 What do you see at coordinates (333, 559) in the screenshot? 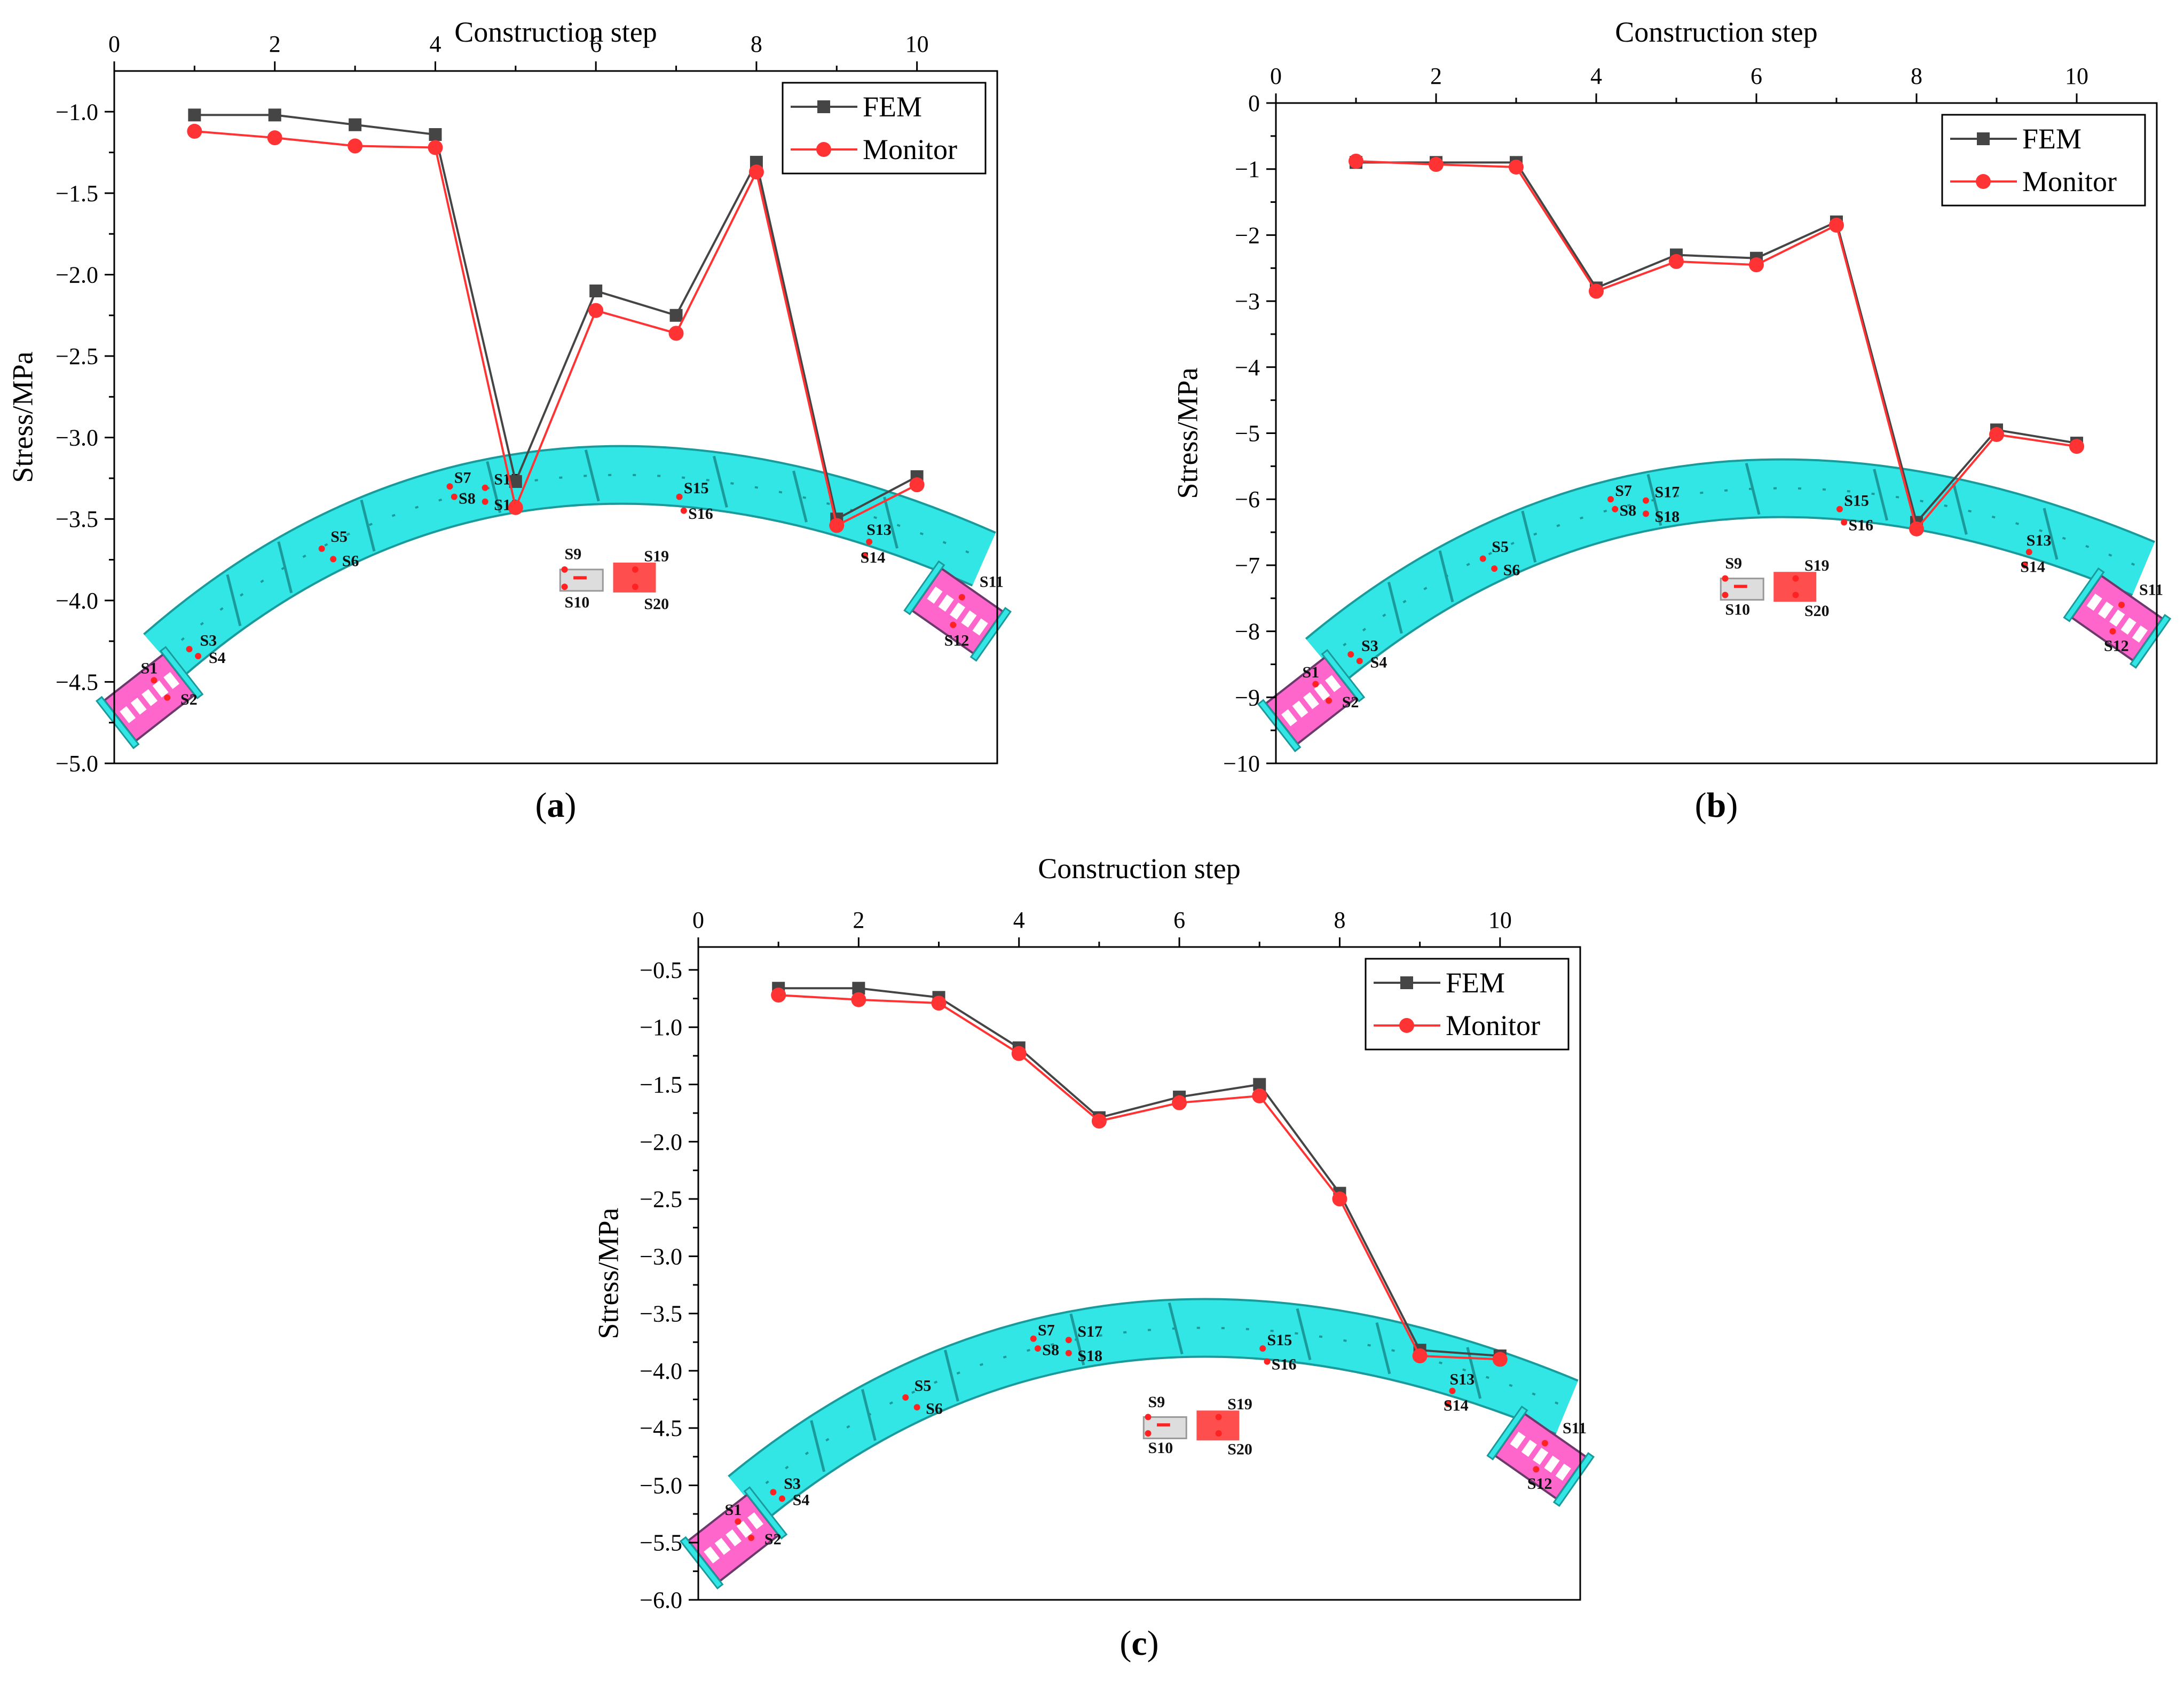
I see `sensor-mark-s6` at bounding box center [333, 559].